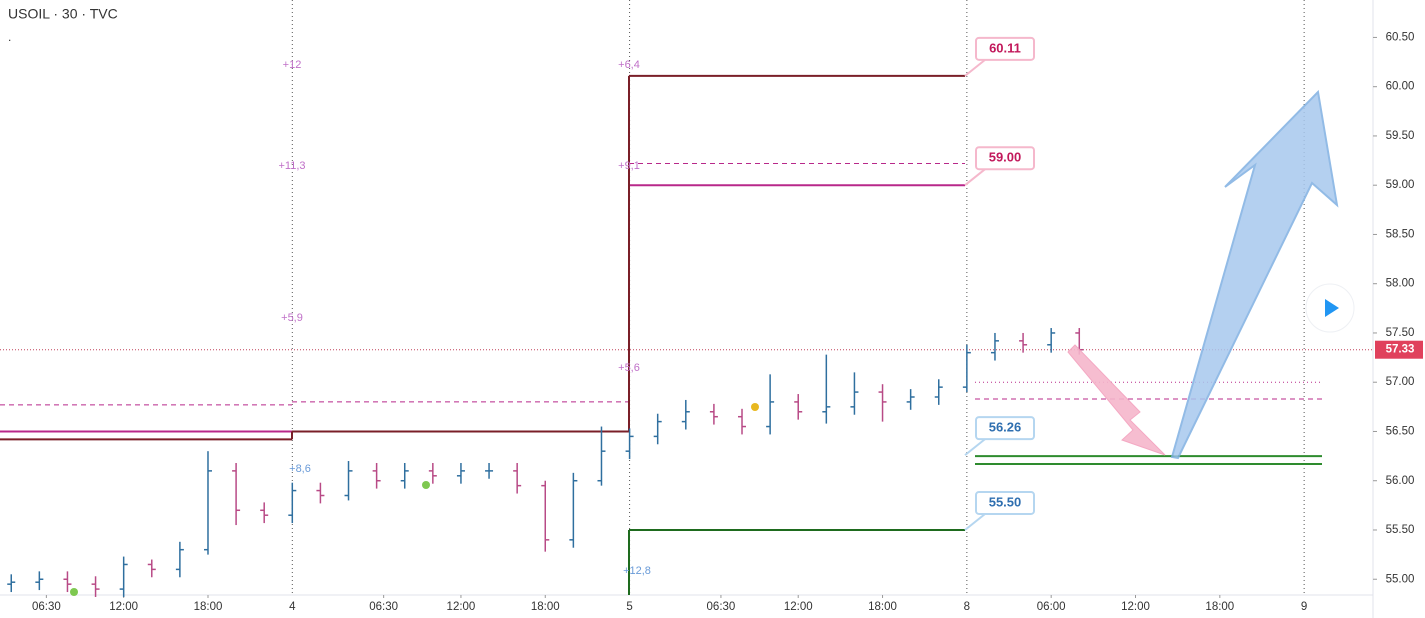  Describe the element at coordinates (1400, 87) in the screenshot. I see `y-tick-label: 60.00` at that location.